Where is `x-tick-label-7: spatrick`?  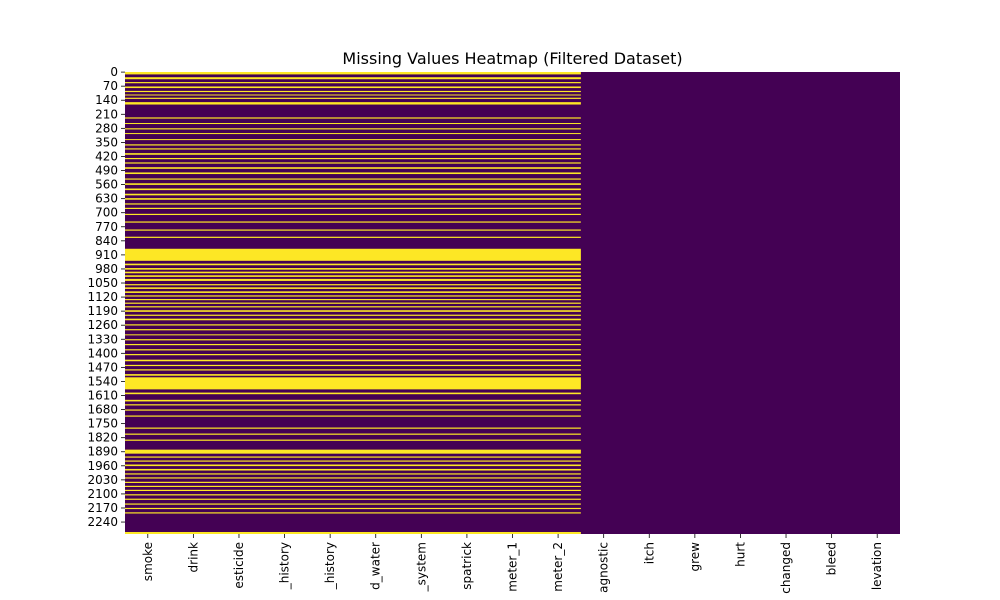 x-tick-label-7: spatrick is located at coordinates (467, 566).